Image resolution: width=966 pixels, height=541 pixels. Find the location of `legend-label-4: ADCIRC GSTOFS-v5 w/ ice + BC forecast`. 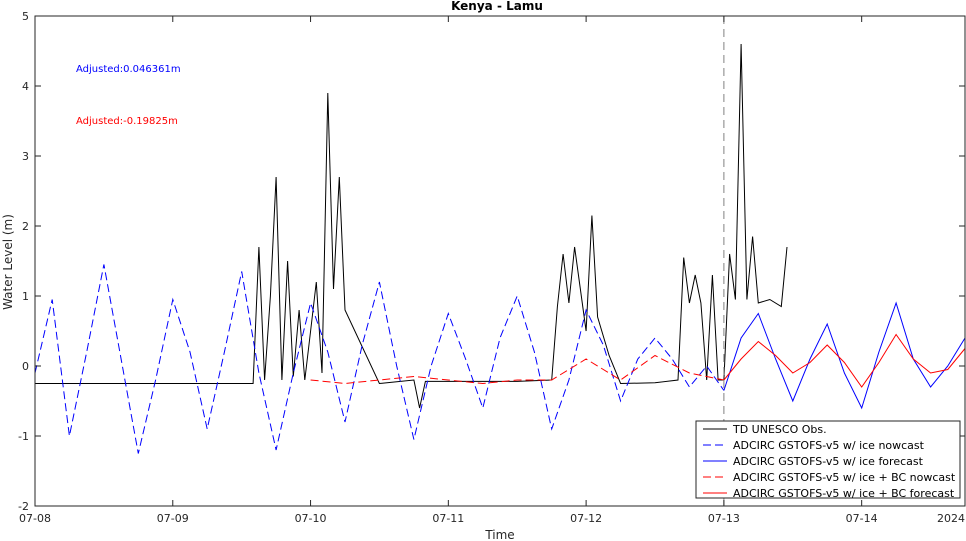

legend-label-4: ADCIRC GSTOFS-v5 w/ ice + BC forecast is located at coordinates (844, 493).